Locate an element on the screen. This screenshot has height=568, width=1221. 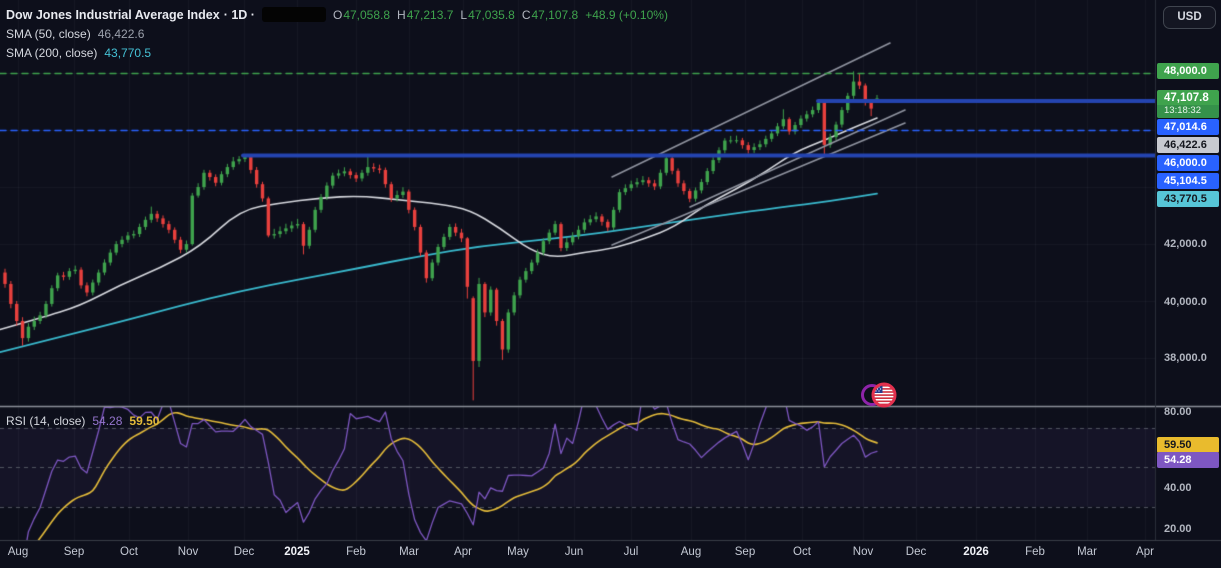
rsi-label: RSI (14, close) is located at coordinates (46, 420).